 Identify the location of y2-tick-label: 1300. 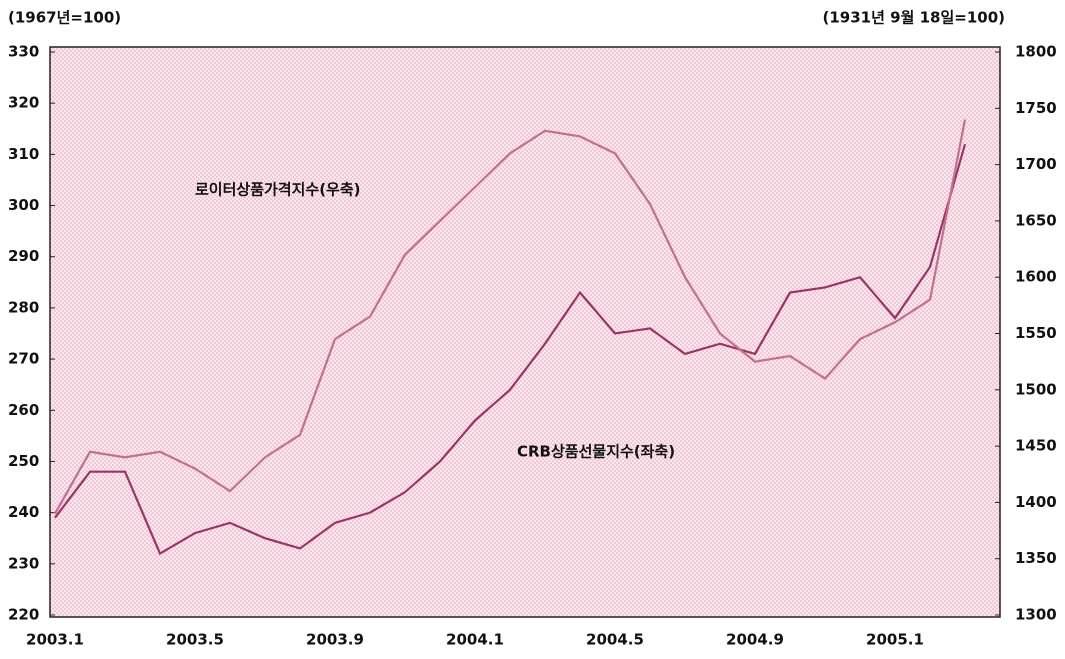
(1036, 615).